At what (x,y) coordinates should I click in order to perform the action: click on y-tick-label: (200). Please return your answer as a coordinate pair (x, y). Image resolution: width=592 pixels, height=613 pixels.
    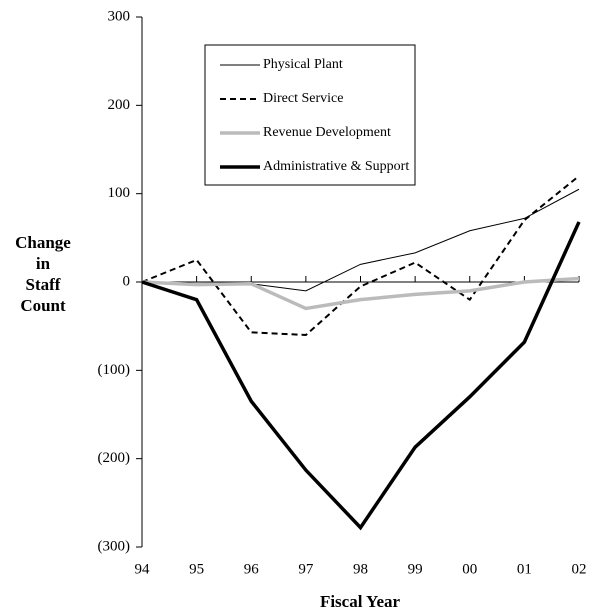
    Looking at the image, I should click on (114, 458).